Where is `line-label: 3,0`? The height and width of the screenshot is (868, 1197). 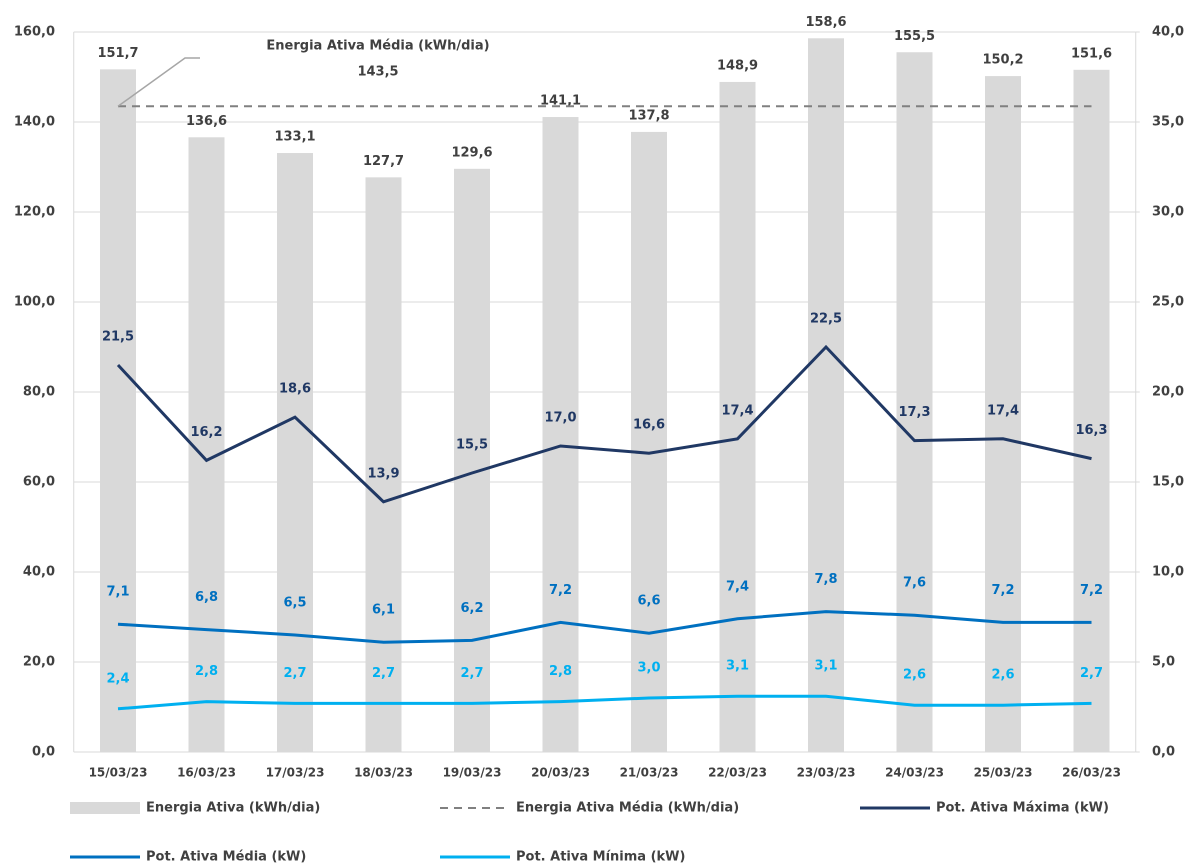
line-label: 3,0 is located at coordinates (648, 668).